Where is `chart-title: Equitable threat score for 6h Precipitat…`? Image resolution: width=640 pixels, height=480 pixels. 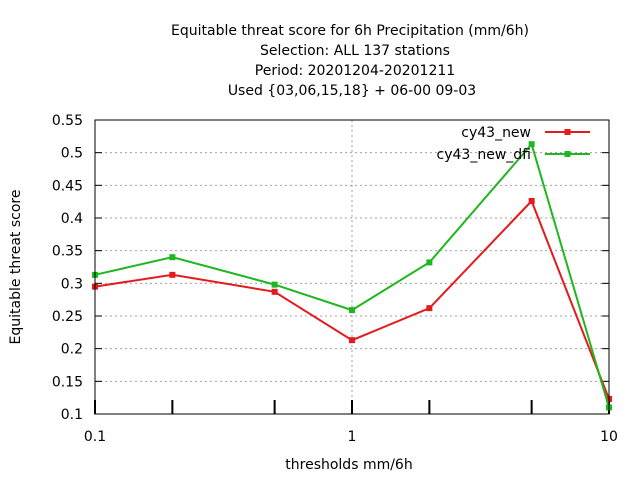
chart-title: Equitable threat score for 6h Precipitat… is located at coordinates (350, 61).